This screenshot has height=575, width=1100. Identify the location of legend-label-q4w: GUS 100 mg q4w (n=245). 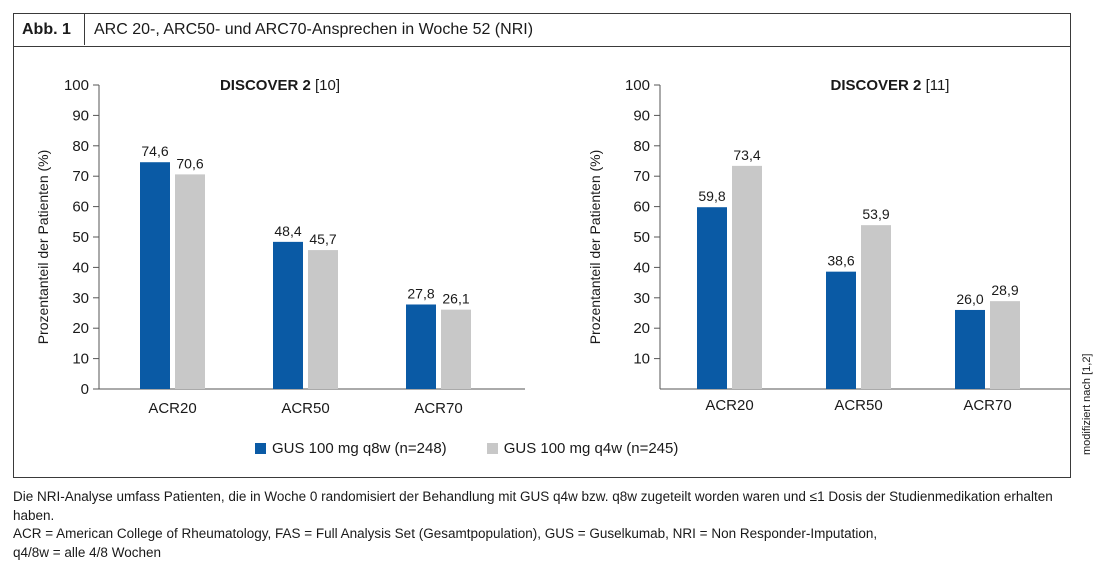
(591, 448).